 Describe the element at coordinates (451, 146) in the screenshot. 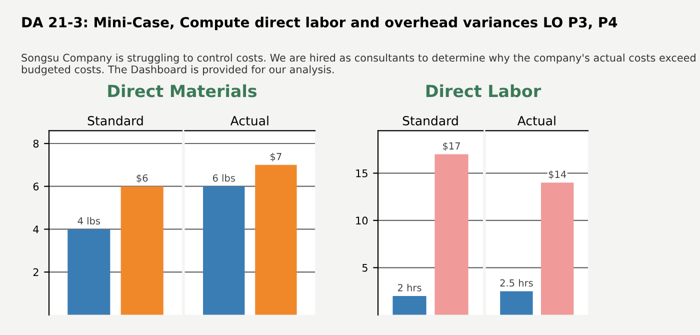

I see `data-label: $17` at that location.